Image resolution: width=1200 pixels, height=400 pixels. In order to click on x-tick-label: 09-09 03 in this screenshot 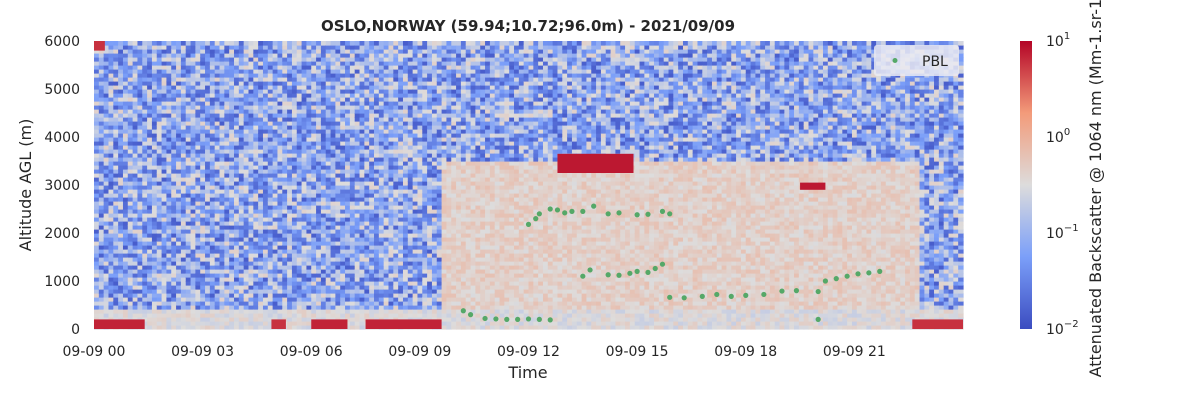, I will do `click(202, 352)`.